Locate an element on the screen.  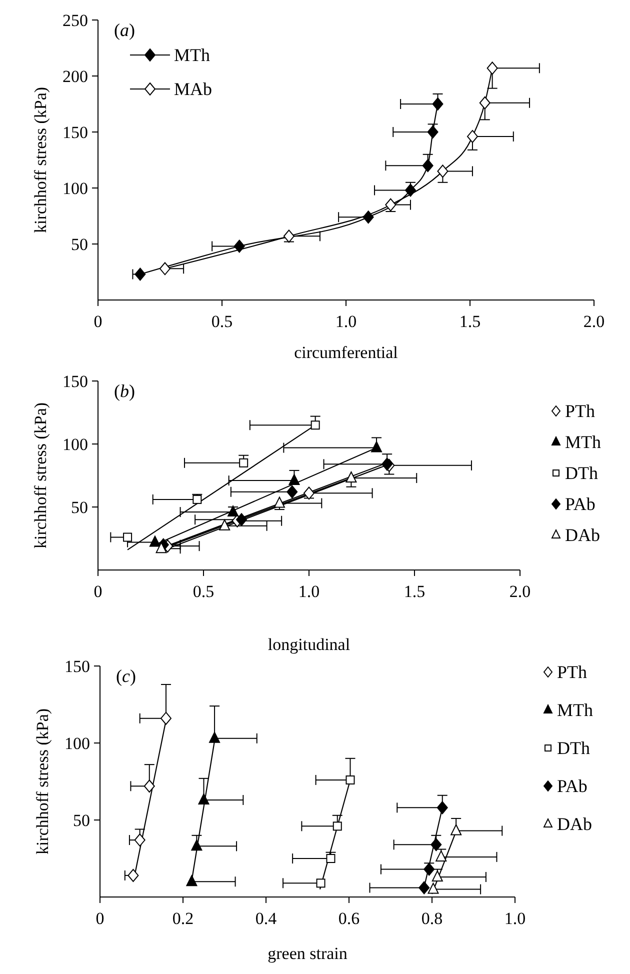
x-tick-label: 0.8 is located at coordinates (432, 918).